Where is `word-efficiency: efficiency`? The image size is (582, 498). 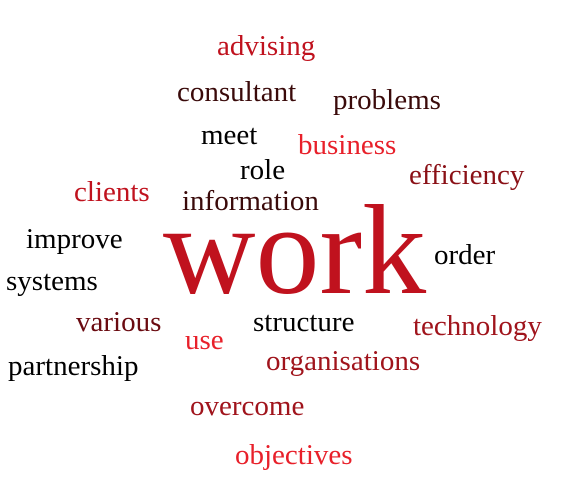 word-efficiency: efficiency is located at coordinates (467, 175).